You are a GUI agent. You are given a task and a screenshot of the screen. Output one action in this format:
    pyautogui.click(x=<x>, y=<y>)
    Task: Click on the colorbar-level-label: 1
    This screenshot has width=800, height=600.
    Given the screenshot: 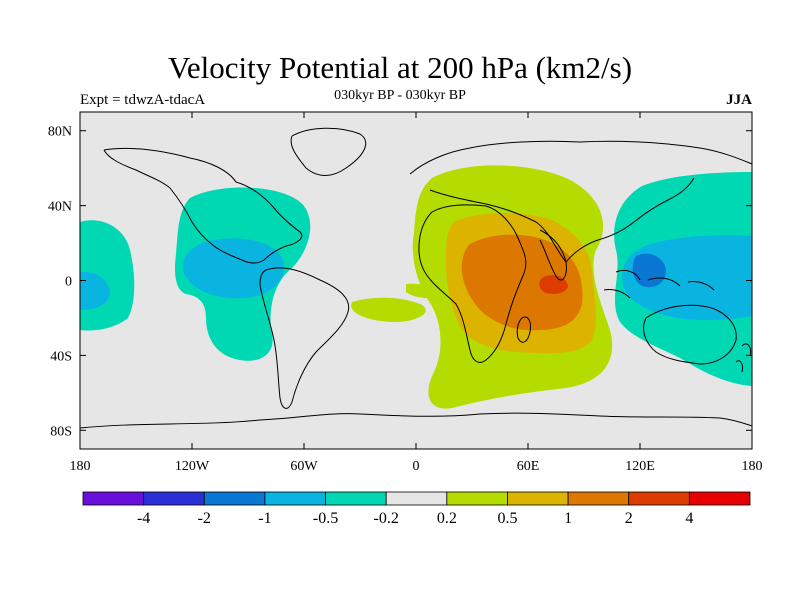 What is the action you would take?
    pyautogui.click(x=568, y=518)
    